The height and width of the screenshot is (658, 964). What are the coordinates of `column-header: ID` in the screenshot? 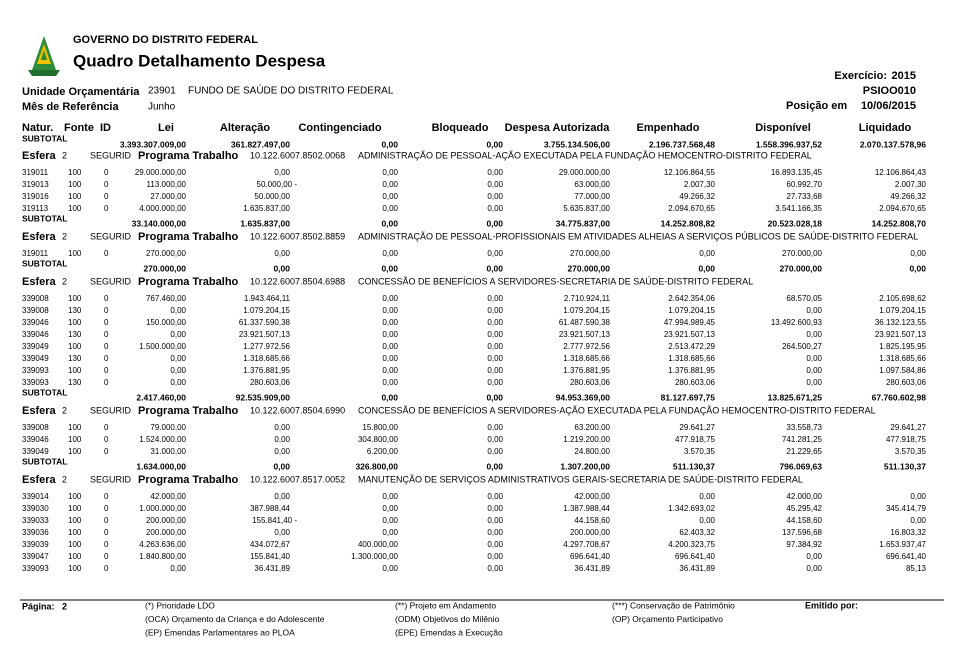 It's located at (105, 128).